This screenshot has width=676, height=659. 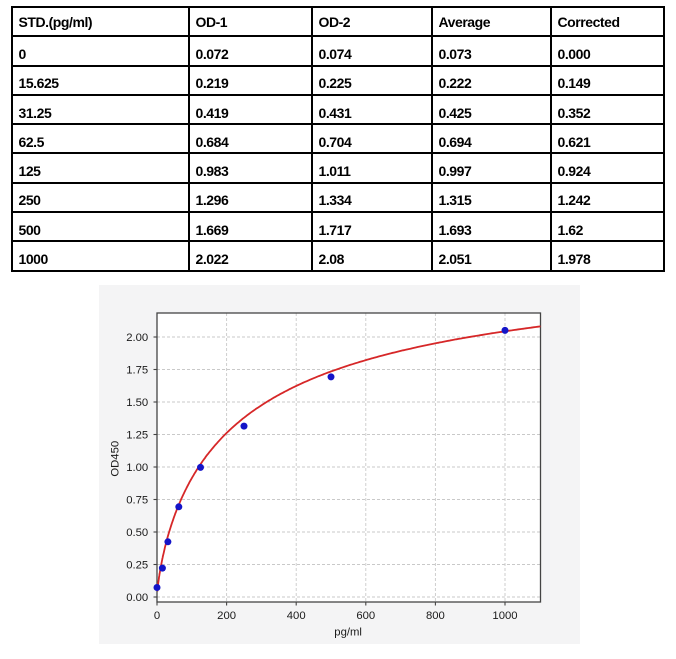 I want to click on svg-text: 0.00, so click(x=137, y=598).